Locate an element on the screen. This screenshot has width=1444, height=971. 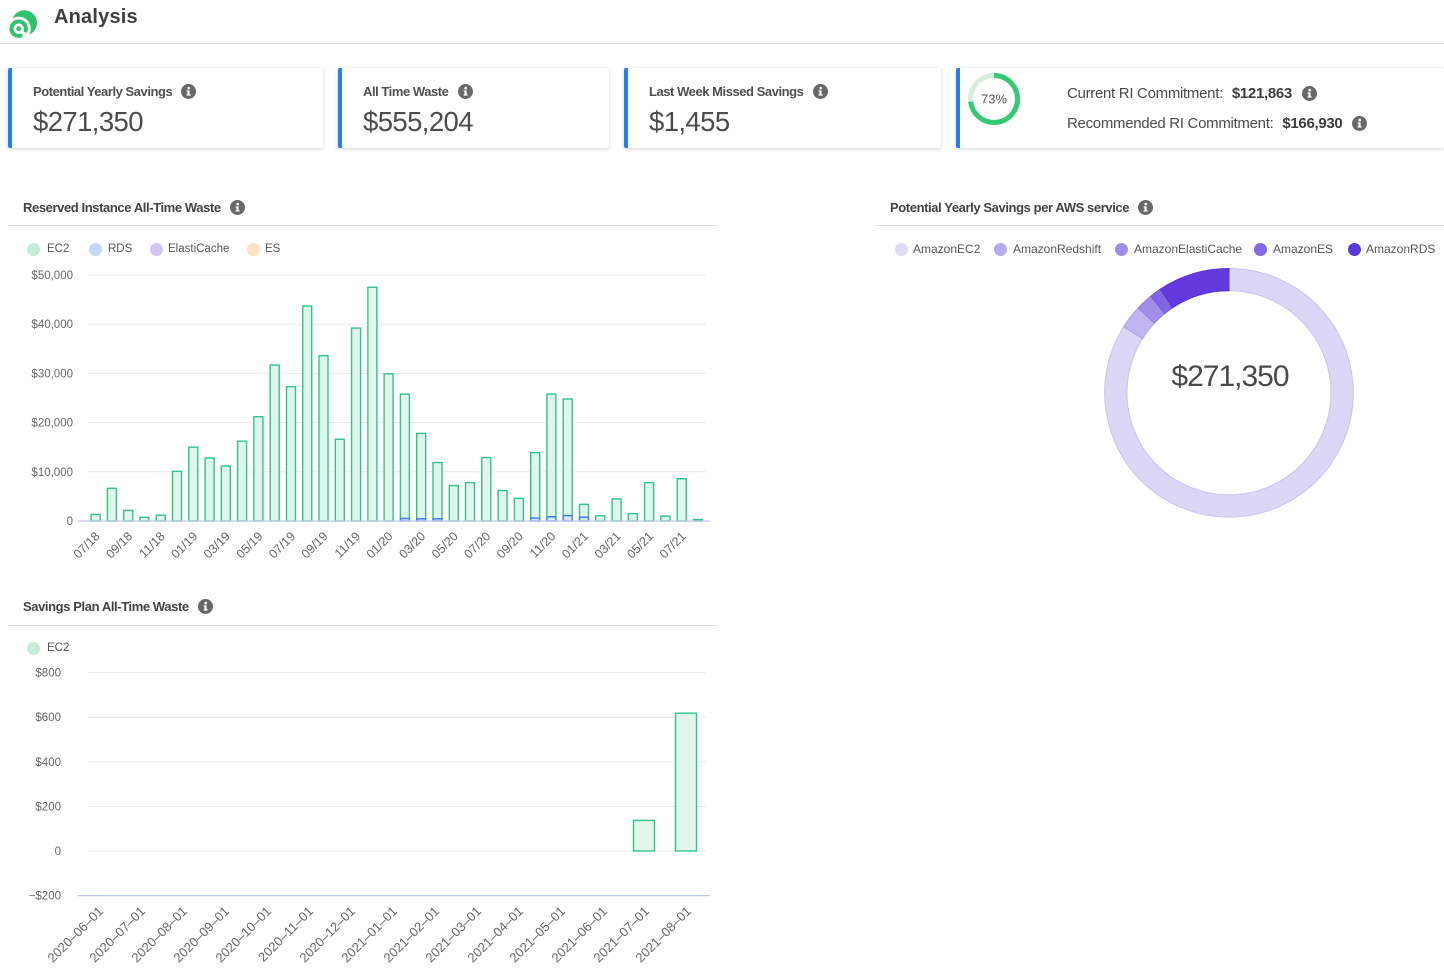
svg-text: $200 is located at coordinates (48, 807).